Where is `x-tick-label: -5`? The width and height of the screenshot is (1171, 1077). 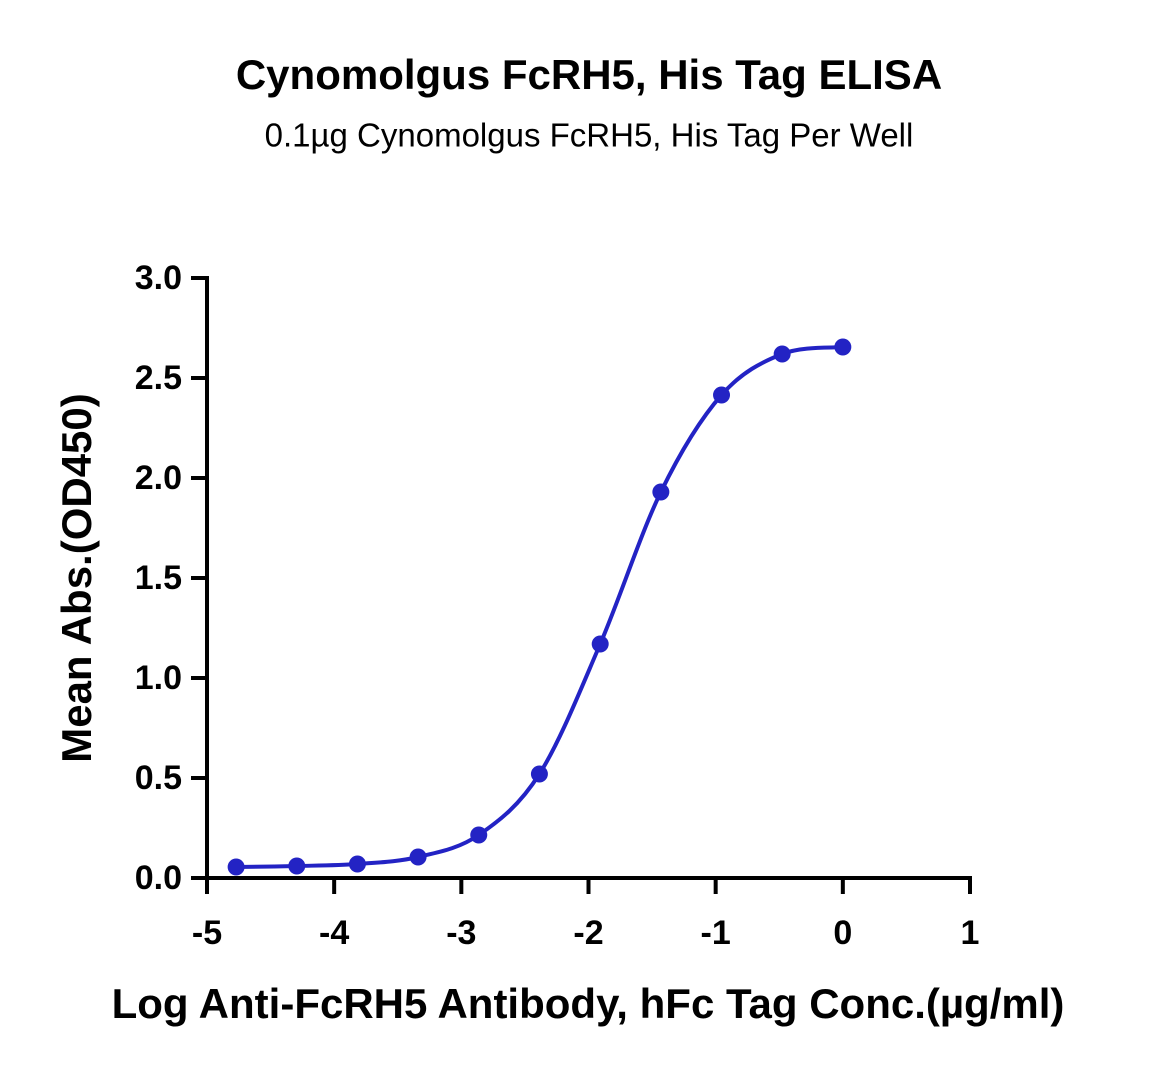
x-tick-label: -5 is located at coordinates (207, 933).